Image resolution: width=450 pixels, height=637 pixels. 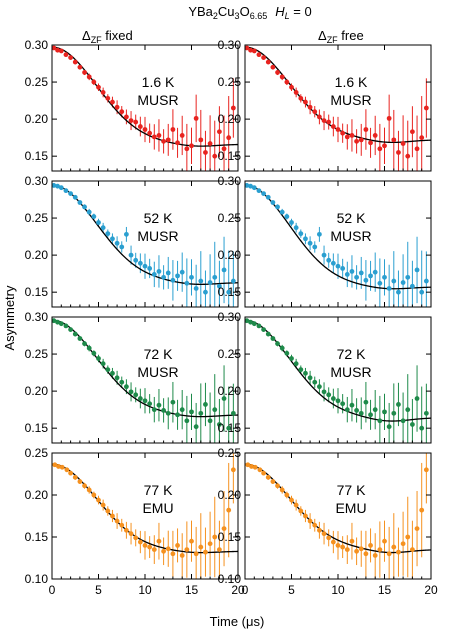 What do you see at coordinates (98, 590) in the screenshot?
I see `x-tick-label: 5` at bounding box center [98, 590].